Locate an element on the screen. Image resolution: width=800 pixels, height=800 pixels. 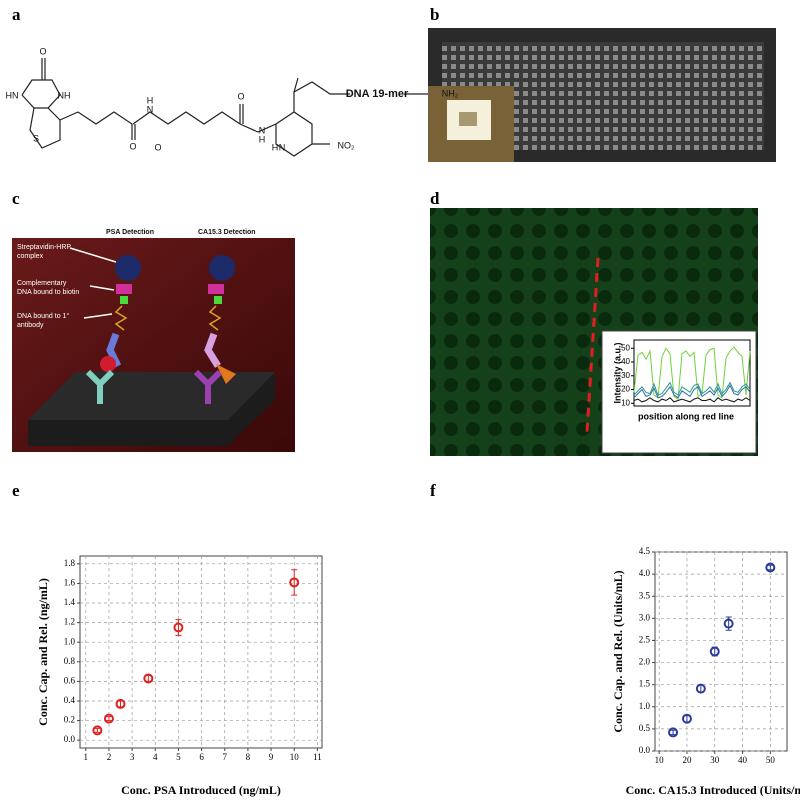
x-tick-label: 1 is located at coordinates (86, 757).